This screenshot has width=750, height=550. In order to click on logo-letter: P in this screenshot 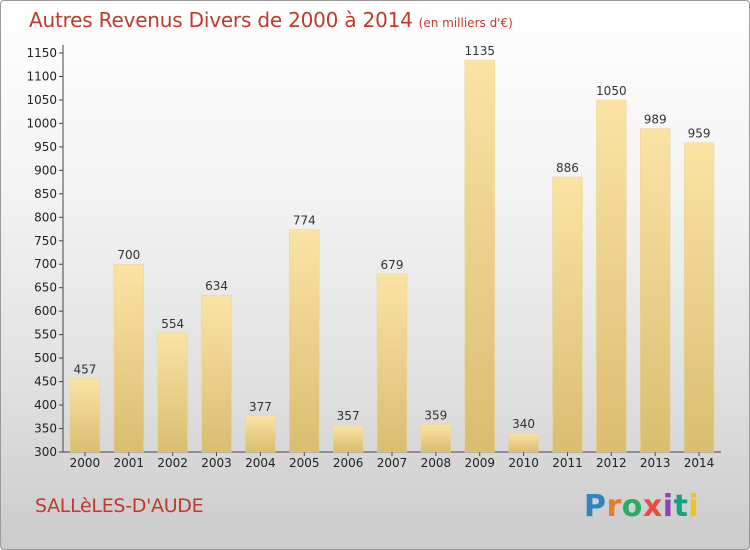, I will do `click(595, 506)`.